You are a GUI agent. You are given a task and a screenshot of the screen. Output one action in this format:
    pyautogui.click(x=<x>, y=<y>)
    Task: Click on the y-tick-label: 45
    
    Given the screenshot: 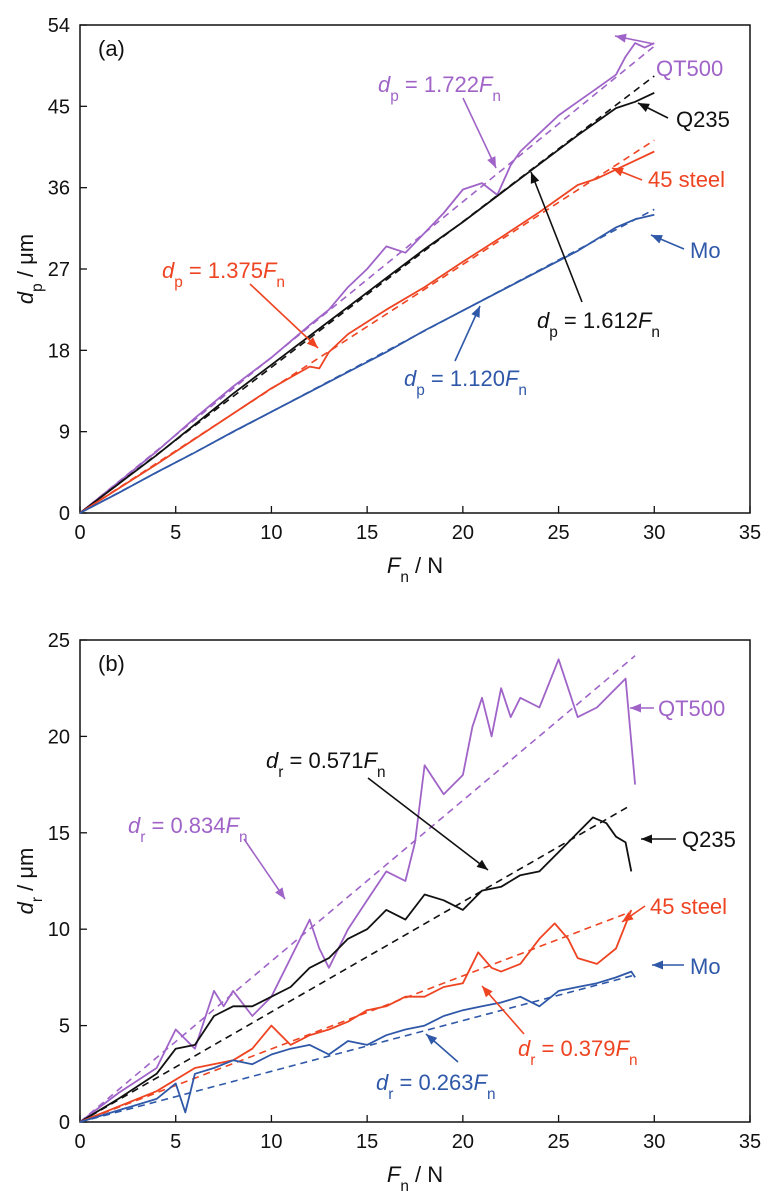 What is the action you would take?
    pyautogui.click(x=59, y=107)
    